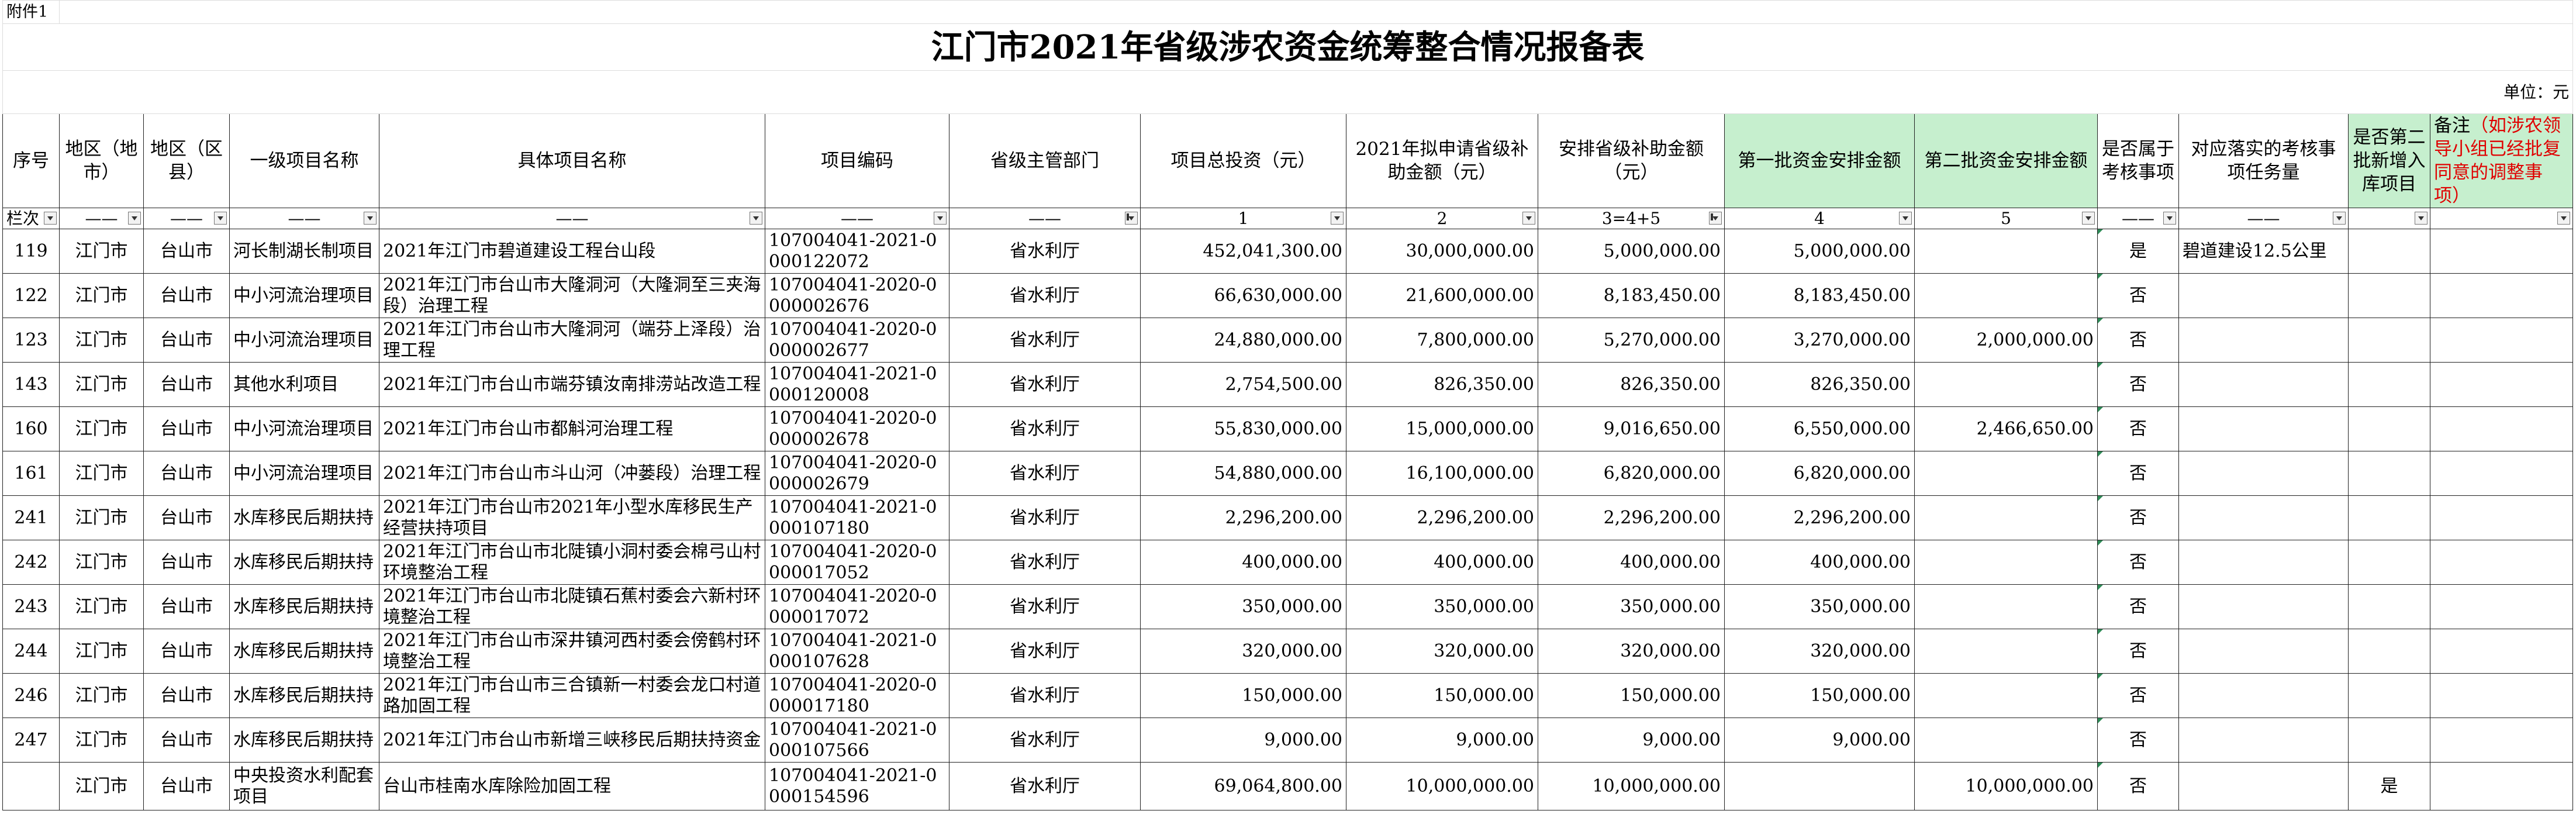  What do you see at coordinates (31, 606) in the screenshot?
I see `cell-seq: 243` at bounding box center [31, 606].